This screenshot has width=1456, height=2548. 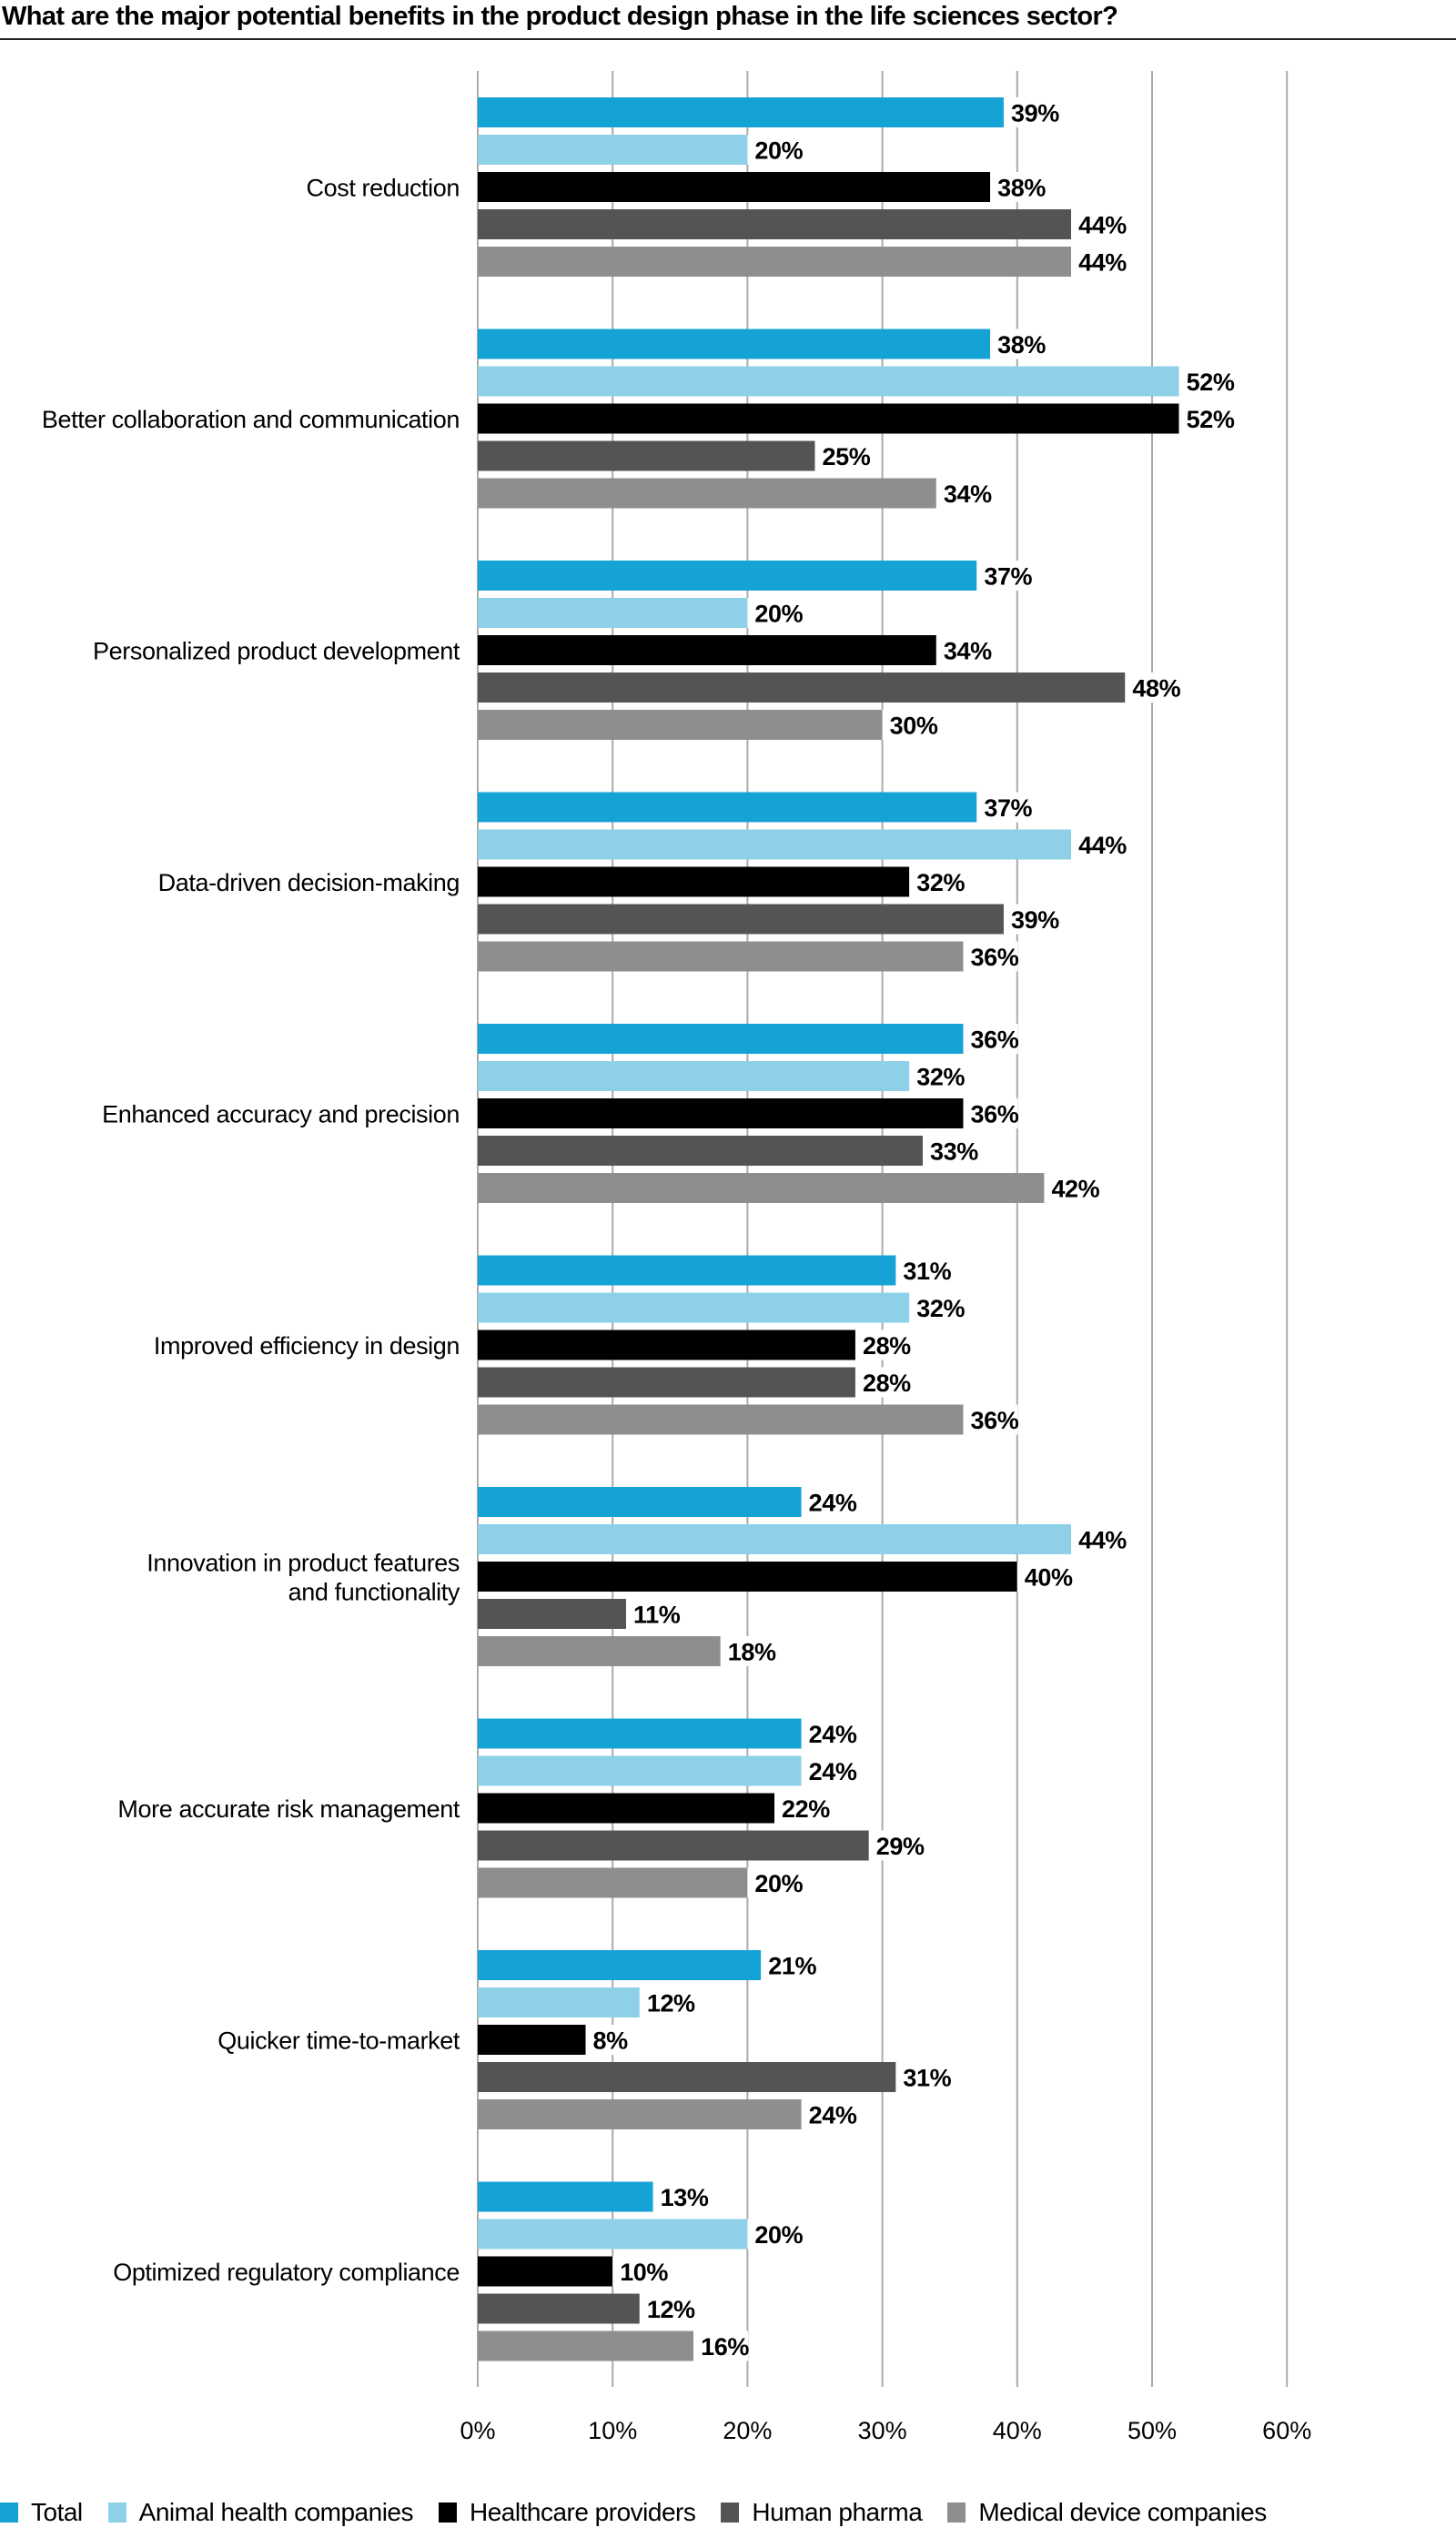 I want to click on data-label: 37%, so click(x=1008, y=577).